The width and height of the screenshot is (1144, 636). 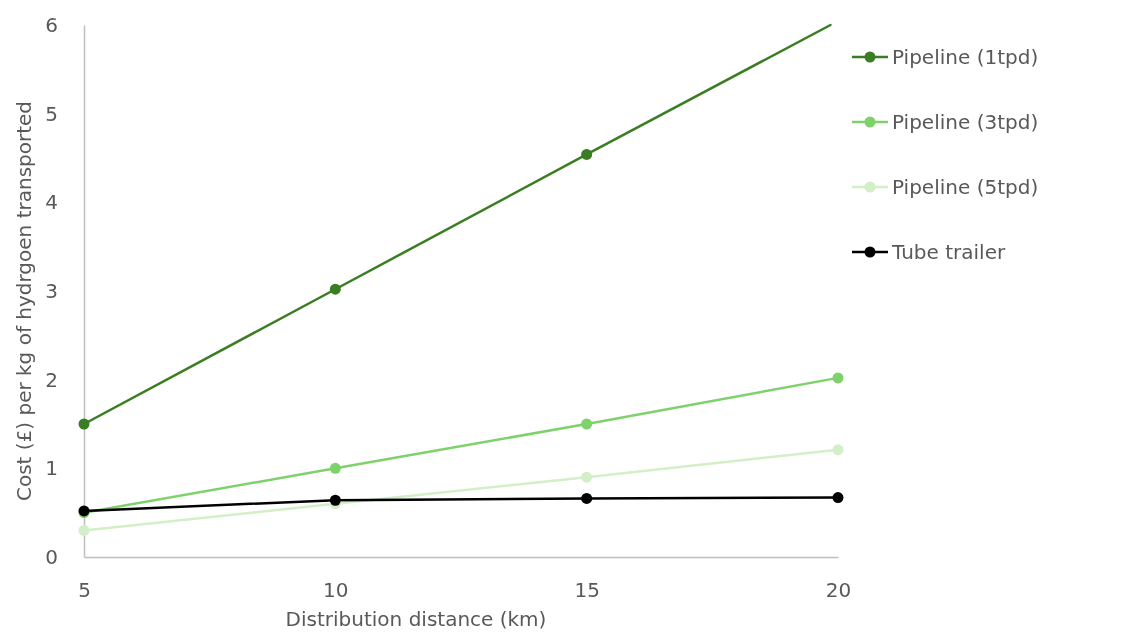 I want to click on y-tick-label: 5, so click(x=51, y=113).